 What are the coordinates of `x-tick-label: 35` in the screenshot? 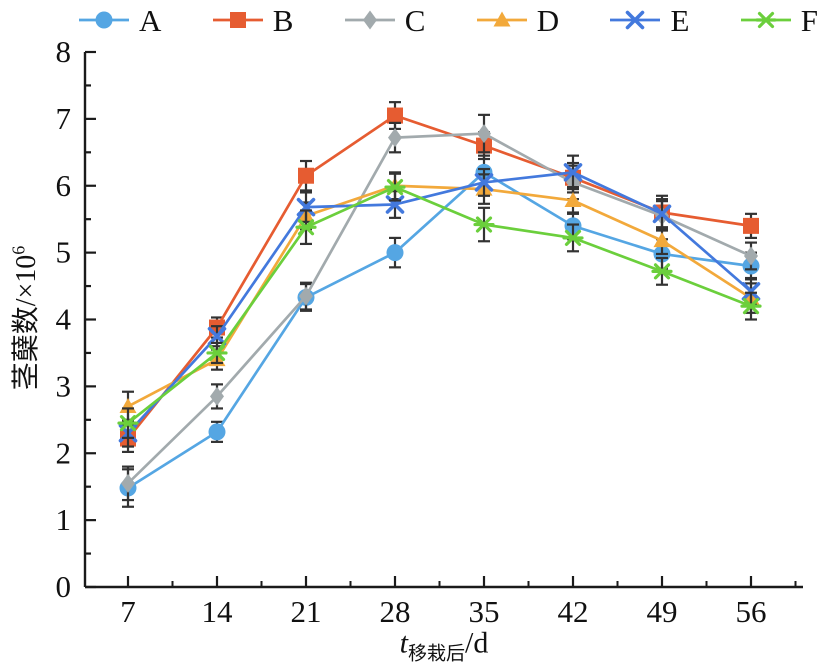 It's located at (484, 611).